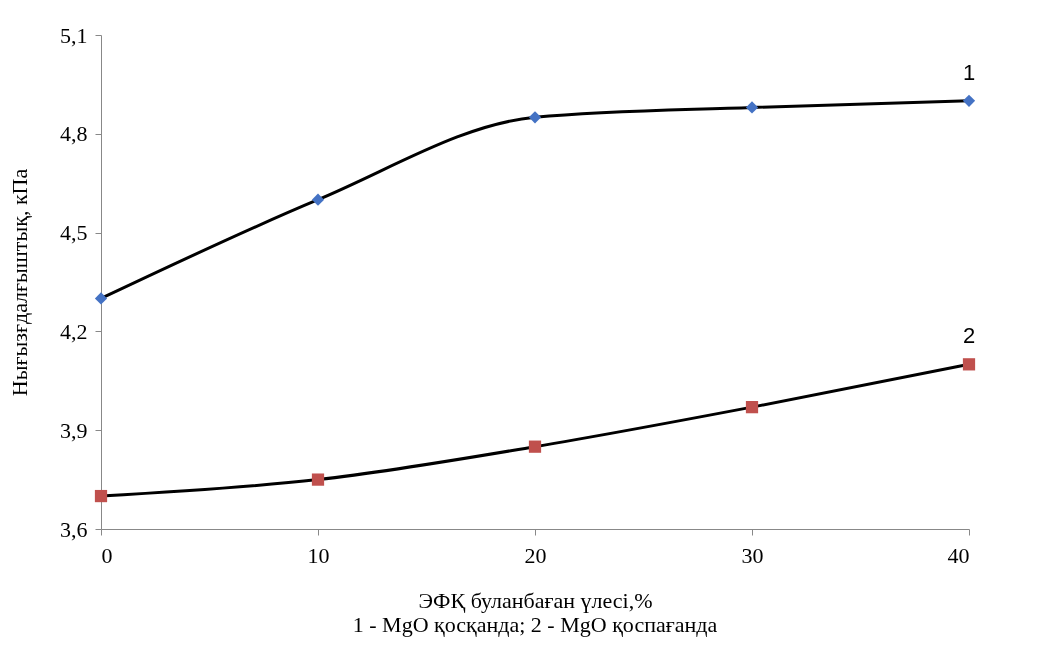  Describe the element at coordinates (969, 336) in the screenshot. I see `series-label: 2` at that location.